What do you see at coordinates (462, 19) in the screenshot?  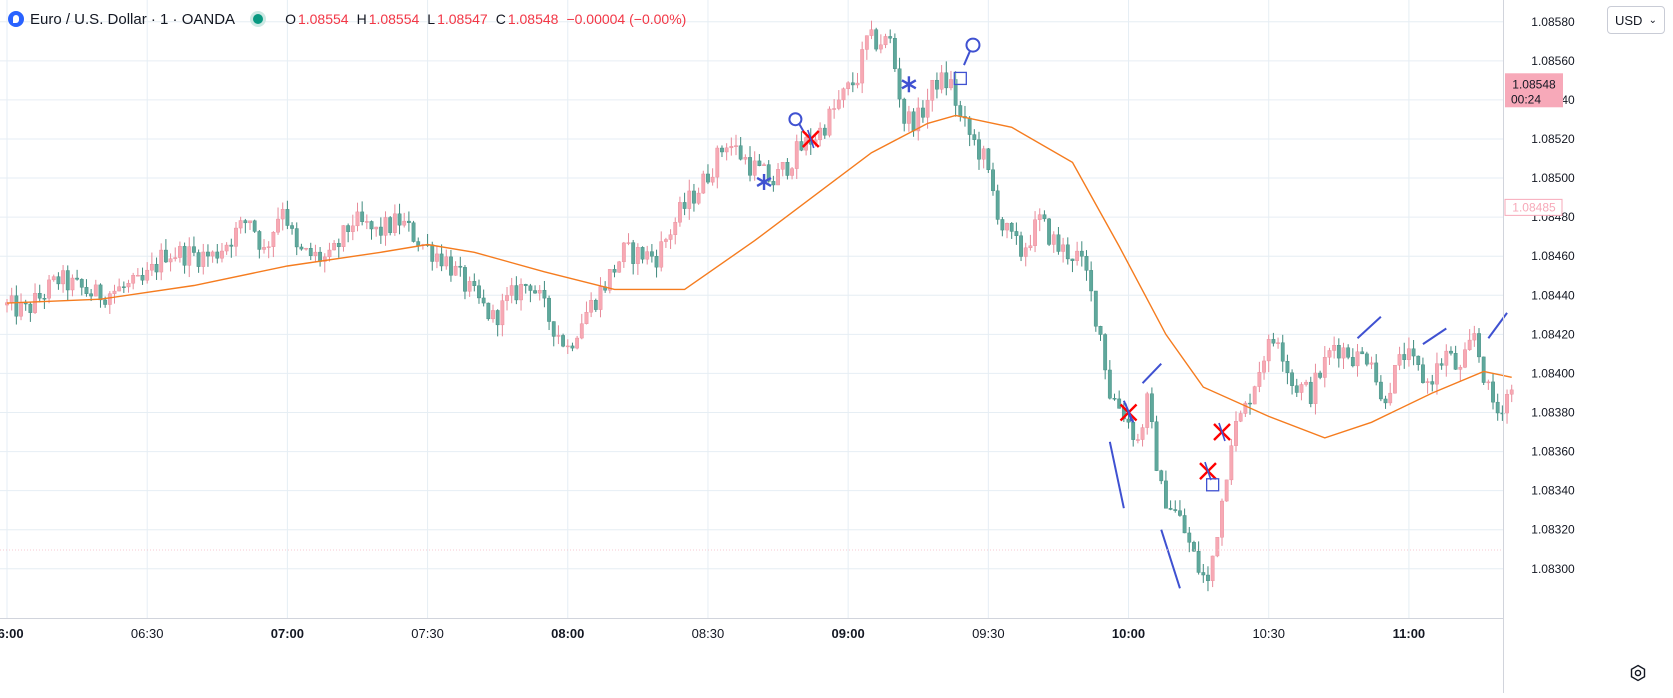 I see `low-value: 1.08547` at bounding box center [462, 19].